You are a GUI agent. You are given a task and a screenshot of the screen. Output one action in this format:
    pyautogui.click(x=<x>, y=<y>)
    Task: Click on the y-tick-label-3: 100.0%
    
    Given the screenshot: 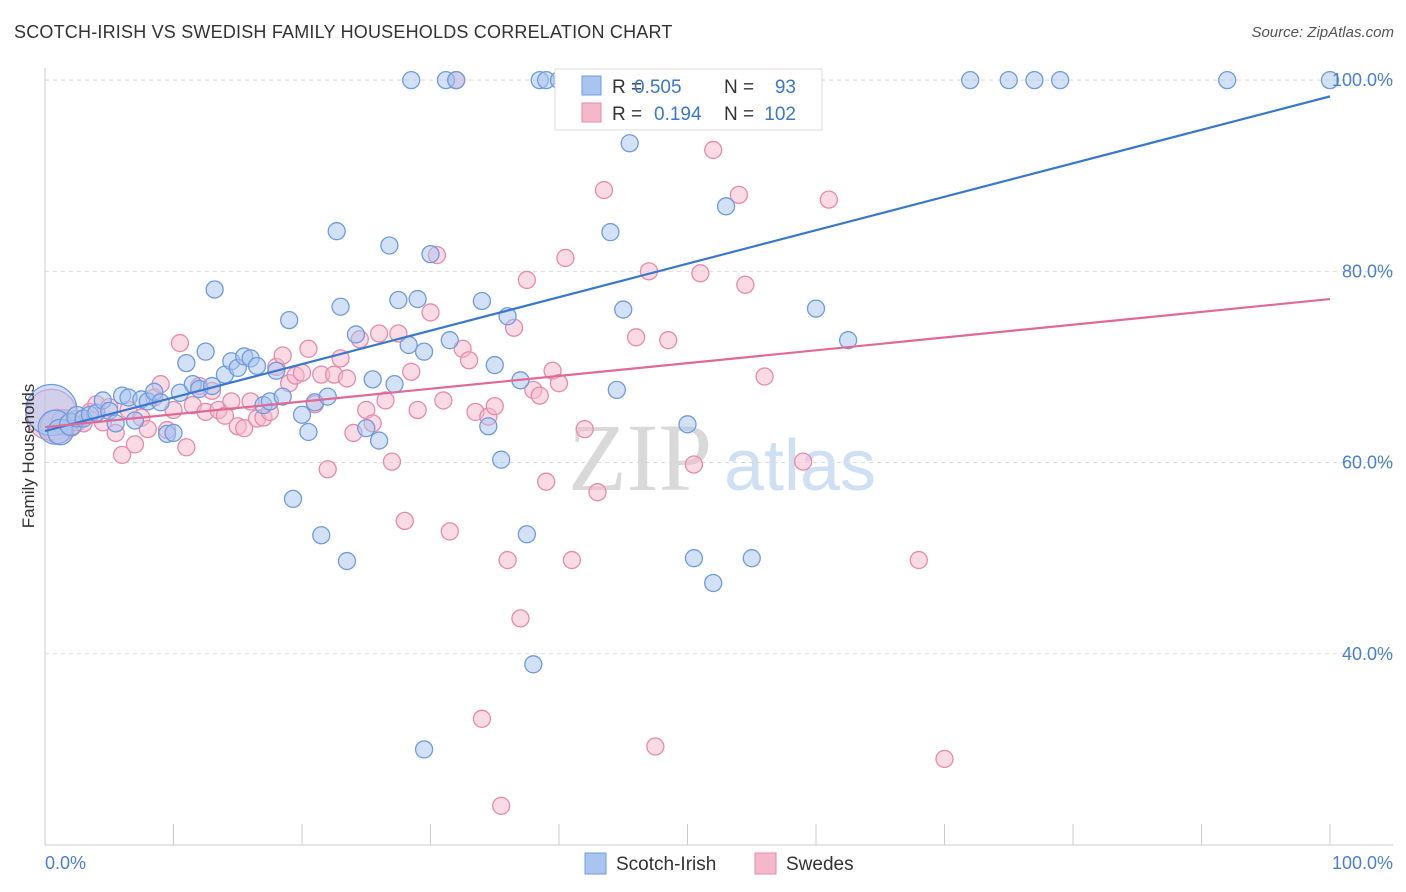 What is the action you would take?
    pyautogui.click(x=1362, y=80)
    